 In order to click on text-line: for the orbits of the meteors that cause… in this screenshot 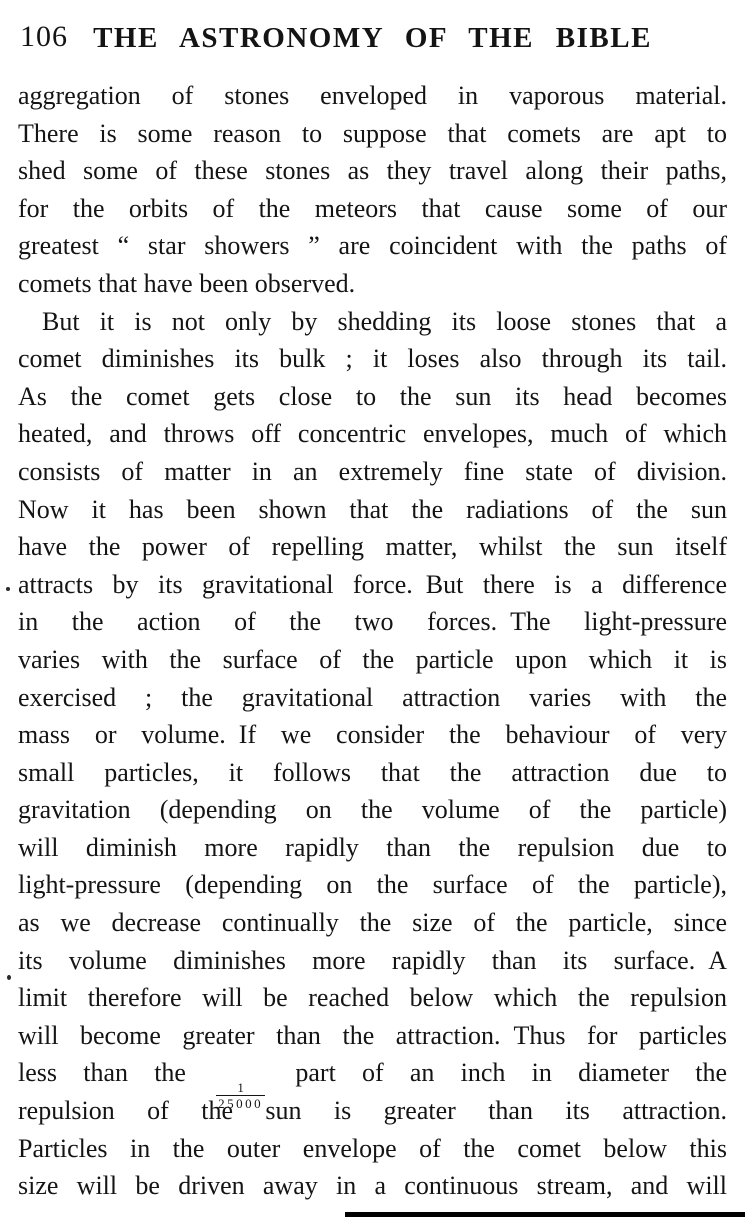, I will do `click(372, 208)`.